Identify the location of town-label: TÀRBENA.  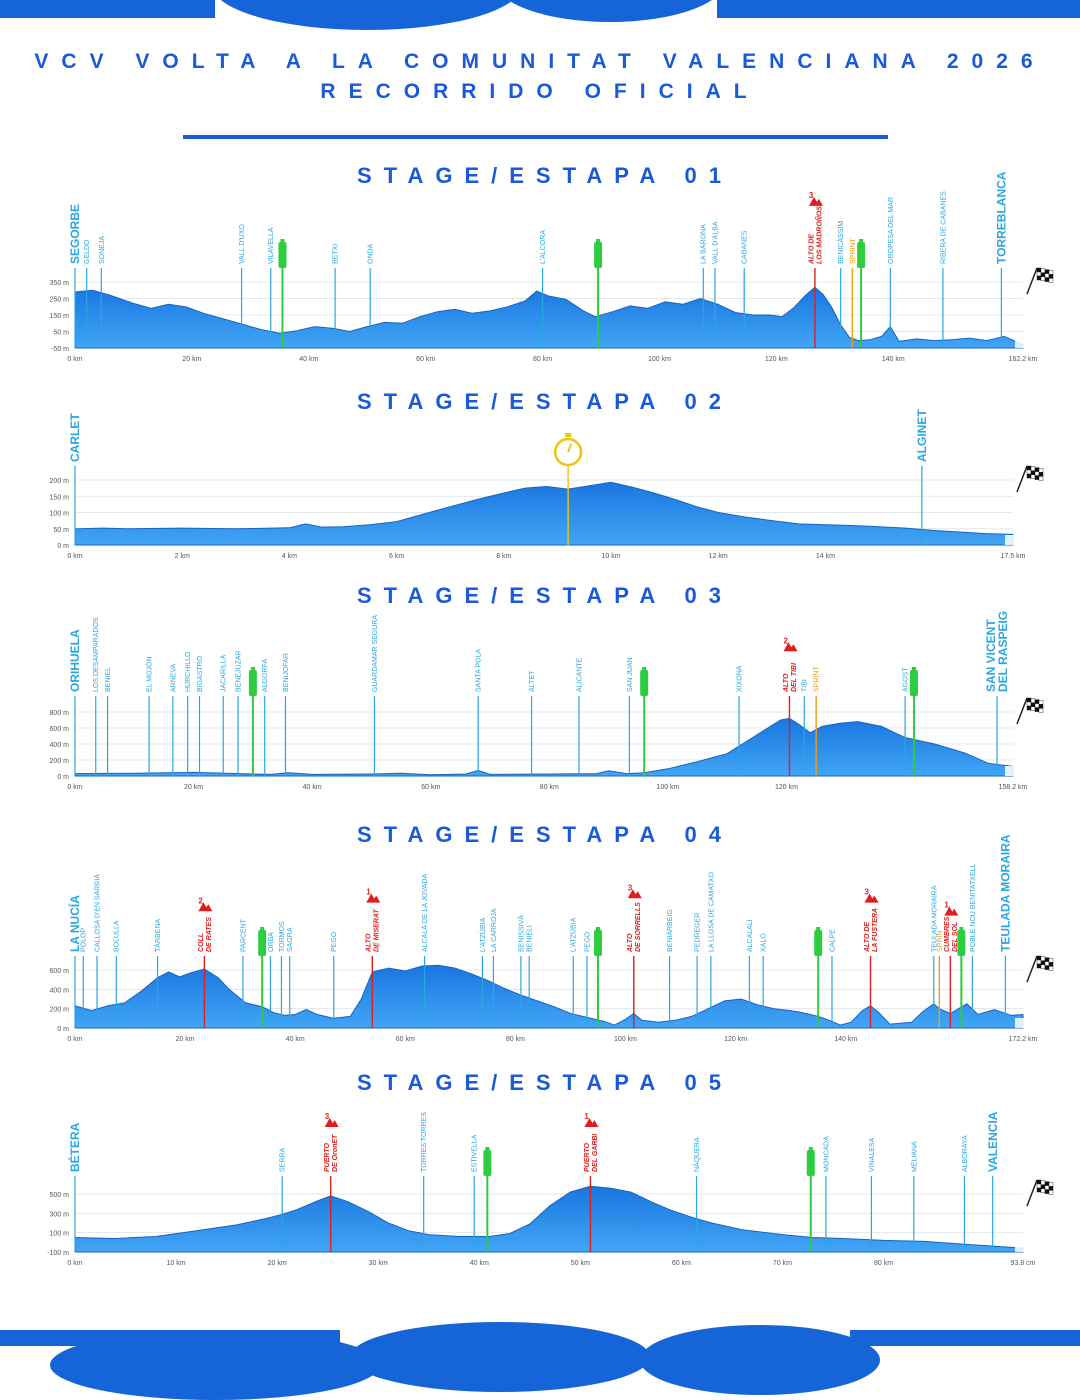
(157, 935).